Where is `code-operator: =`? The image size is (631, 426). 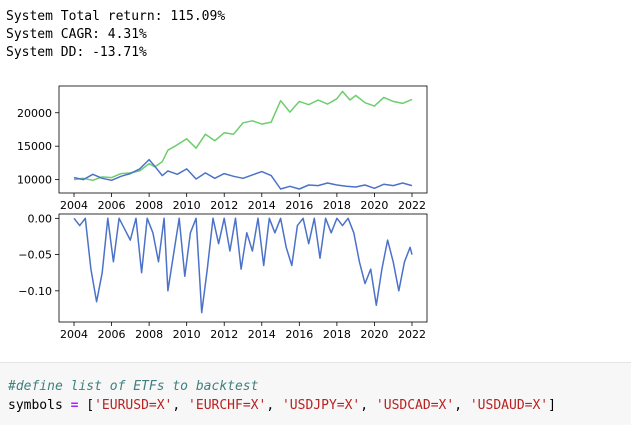
code-operator: = is located at coordinates (74, 405).